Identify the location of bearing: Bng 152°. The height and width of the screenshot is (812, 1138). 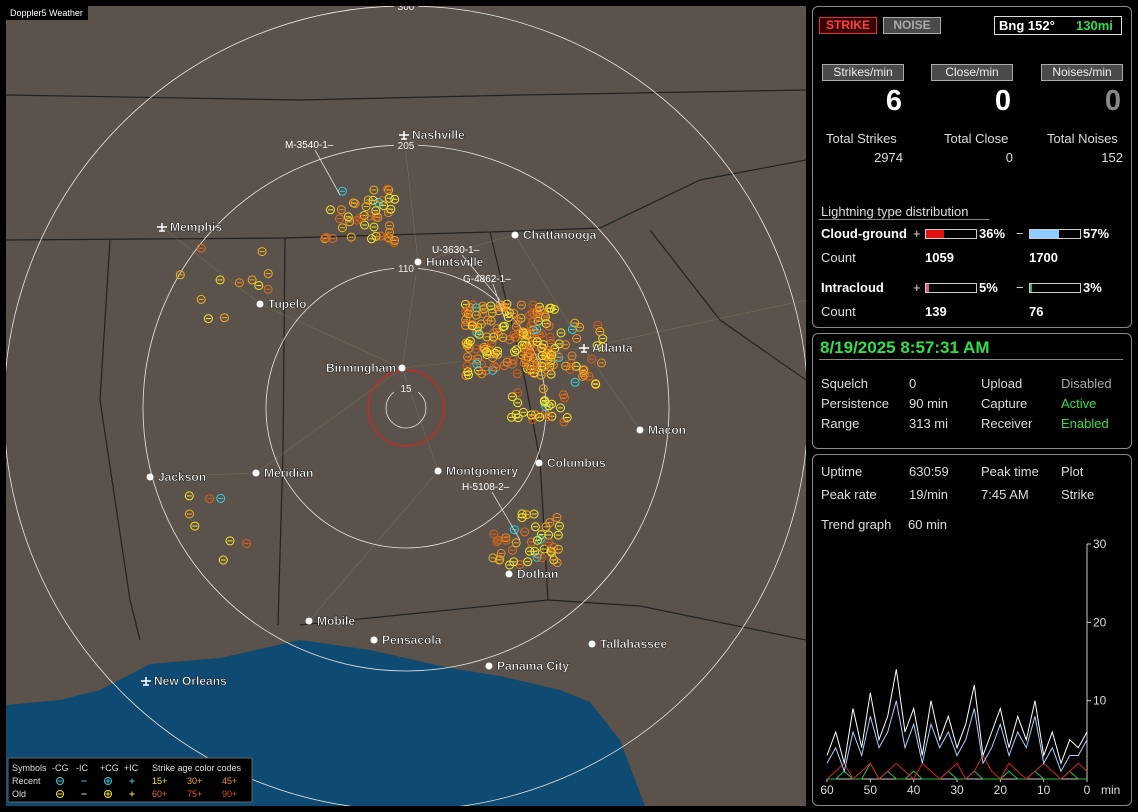
(1027, 25).